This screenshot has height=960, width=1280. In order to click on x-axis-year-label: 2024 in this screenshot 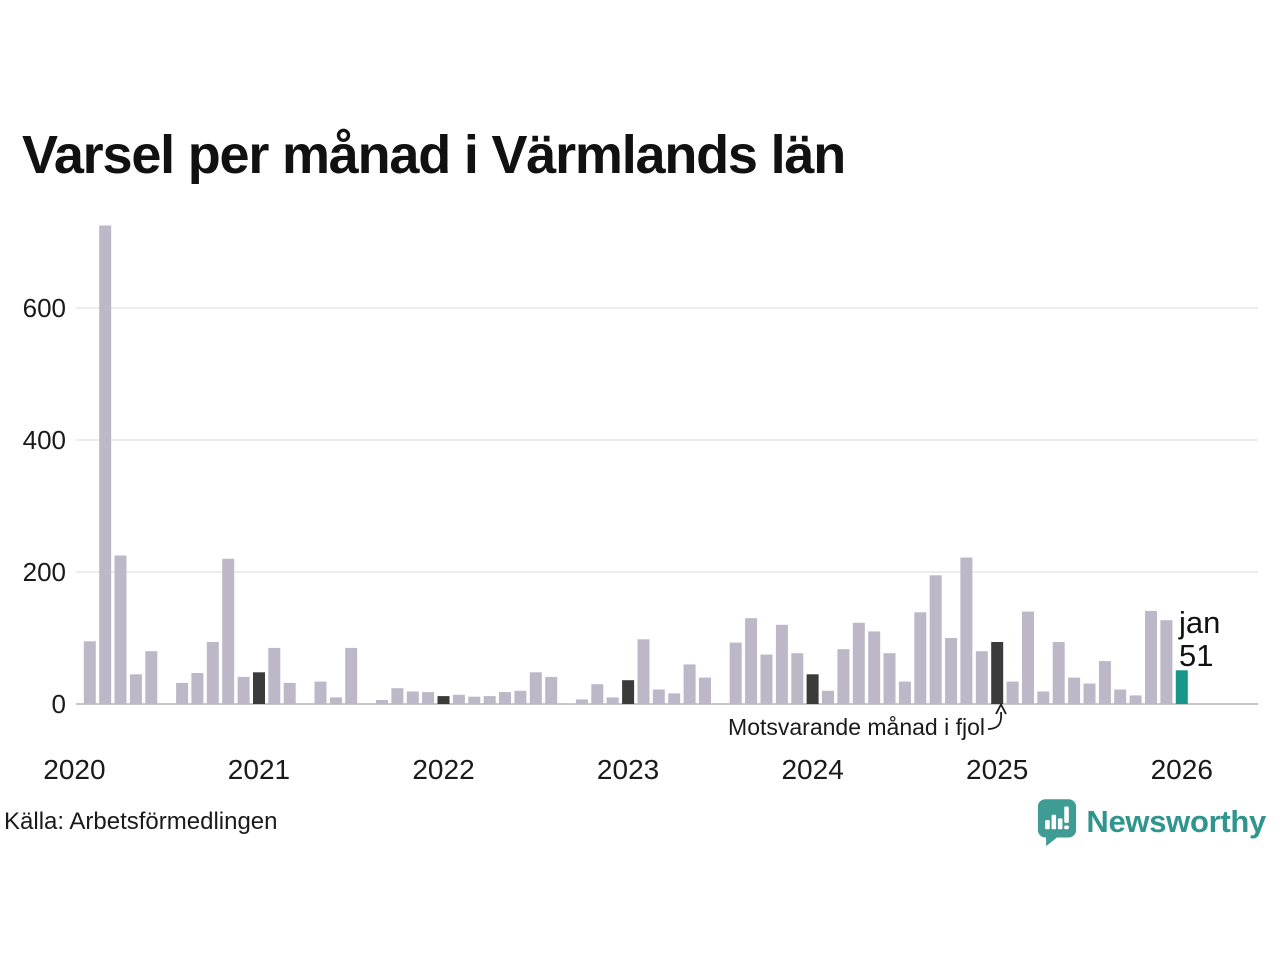, I will do `click(812, 769)`.